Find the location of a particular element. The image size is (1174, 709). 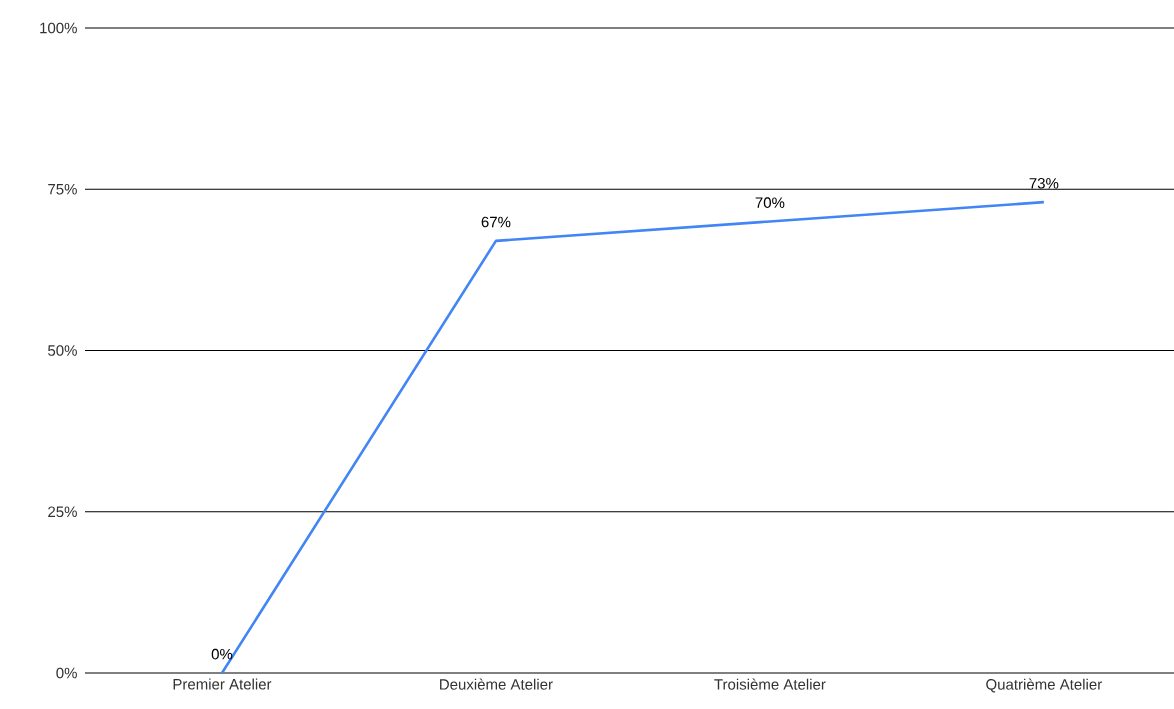

data-label: 70% is located at coordinates (770, 202).